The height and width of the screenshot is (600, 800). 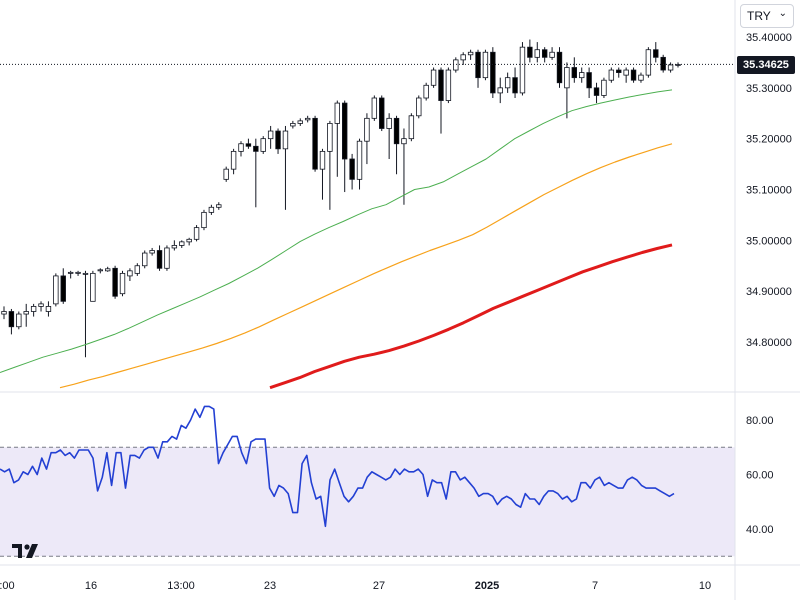 I want to click on currency-selector: TRY ⌄, so click(x=767, y=16).